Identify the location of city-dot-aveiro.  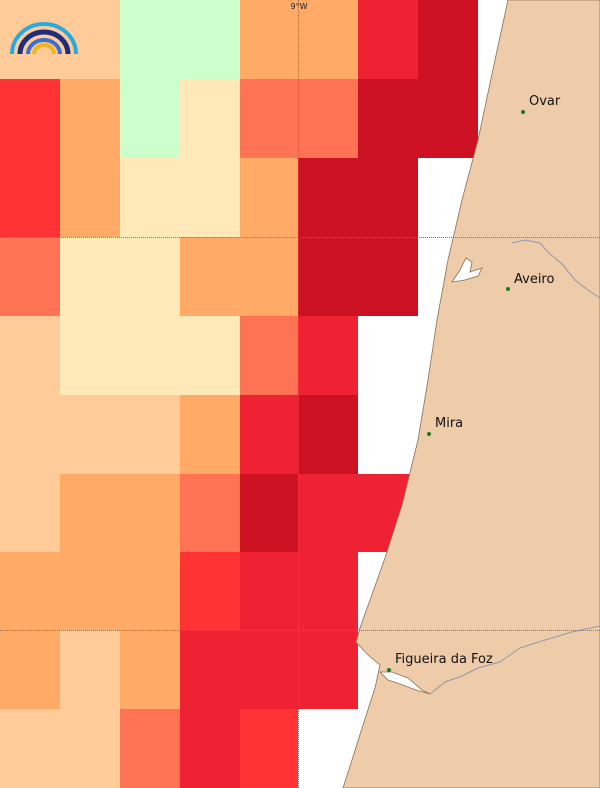
(508, 289).